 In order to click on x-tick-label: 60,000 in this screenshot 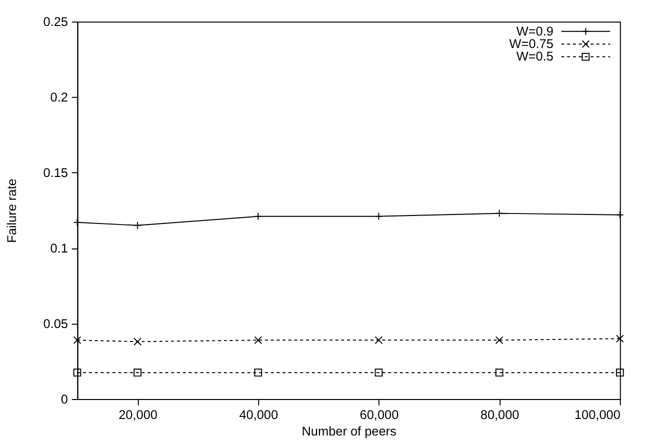, I will do `click(379, 414)`.